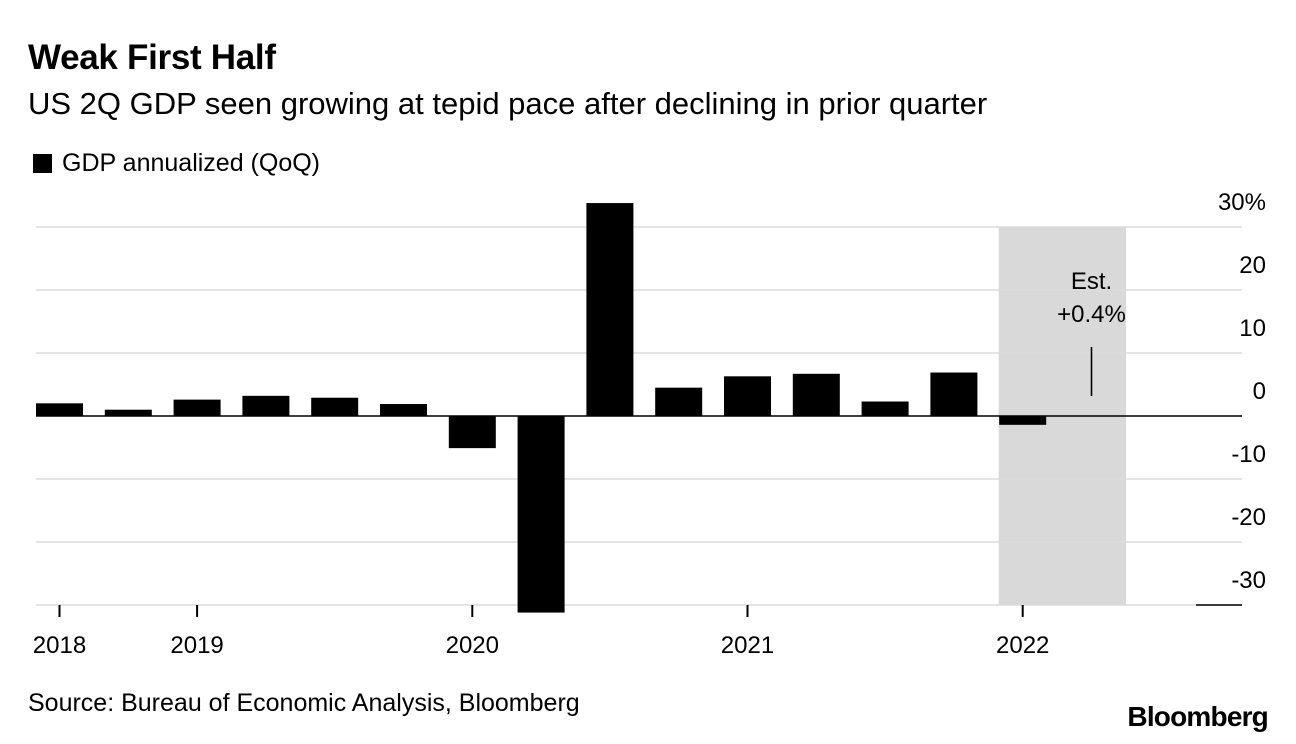 The height and width of the screenshot is (744, 1296). I want to click on bloomberg-logo: Bloomberg, so click(1197, 716).